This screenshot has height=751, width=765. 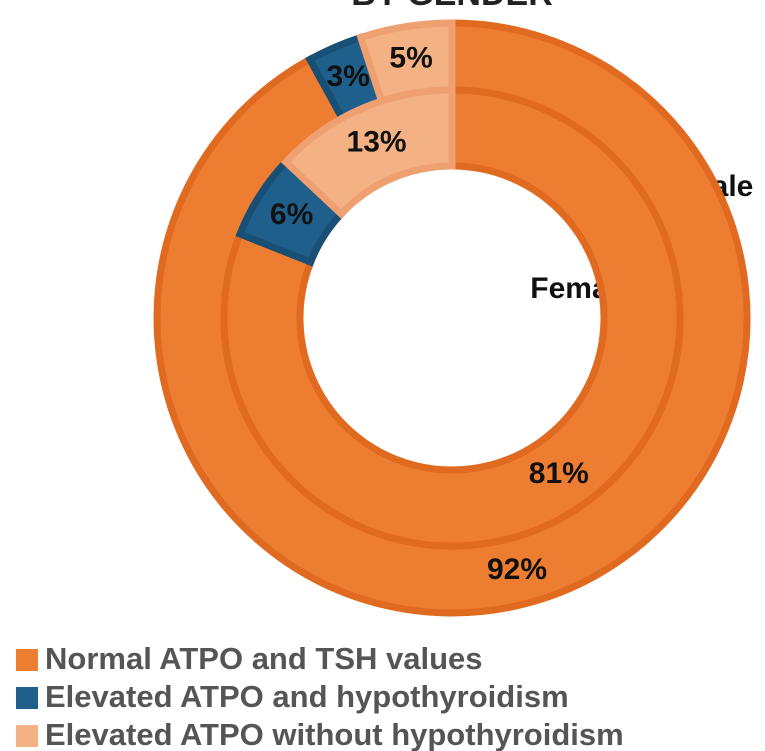 I want to click on chart-title: BY GENDER, so click(x=452, y=6).